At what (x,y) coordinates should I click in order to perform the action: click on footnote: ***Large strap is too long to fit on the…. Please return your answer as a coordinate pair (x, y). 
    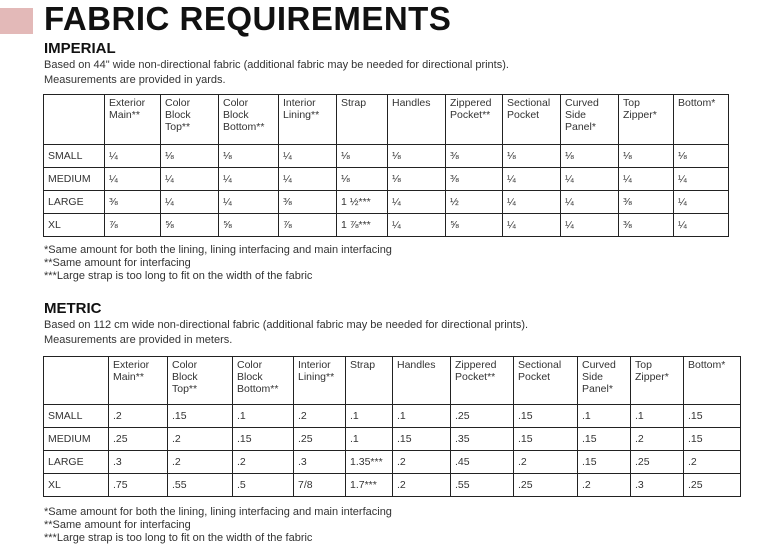
    Looking at the image, I should click on (178, 276).